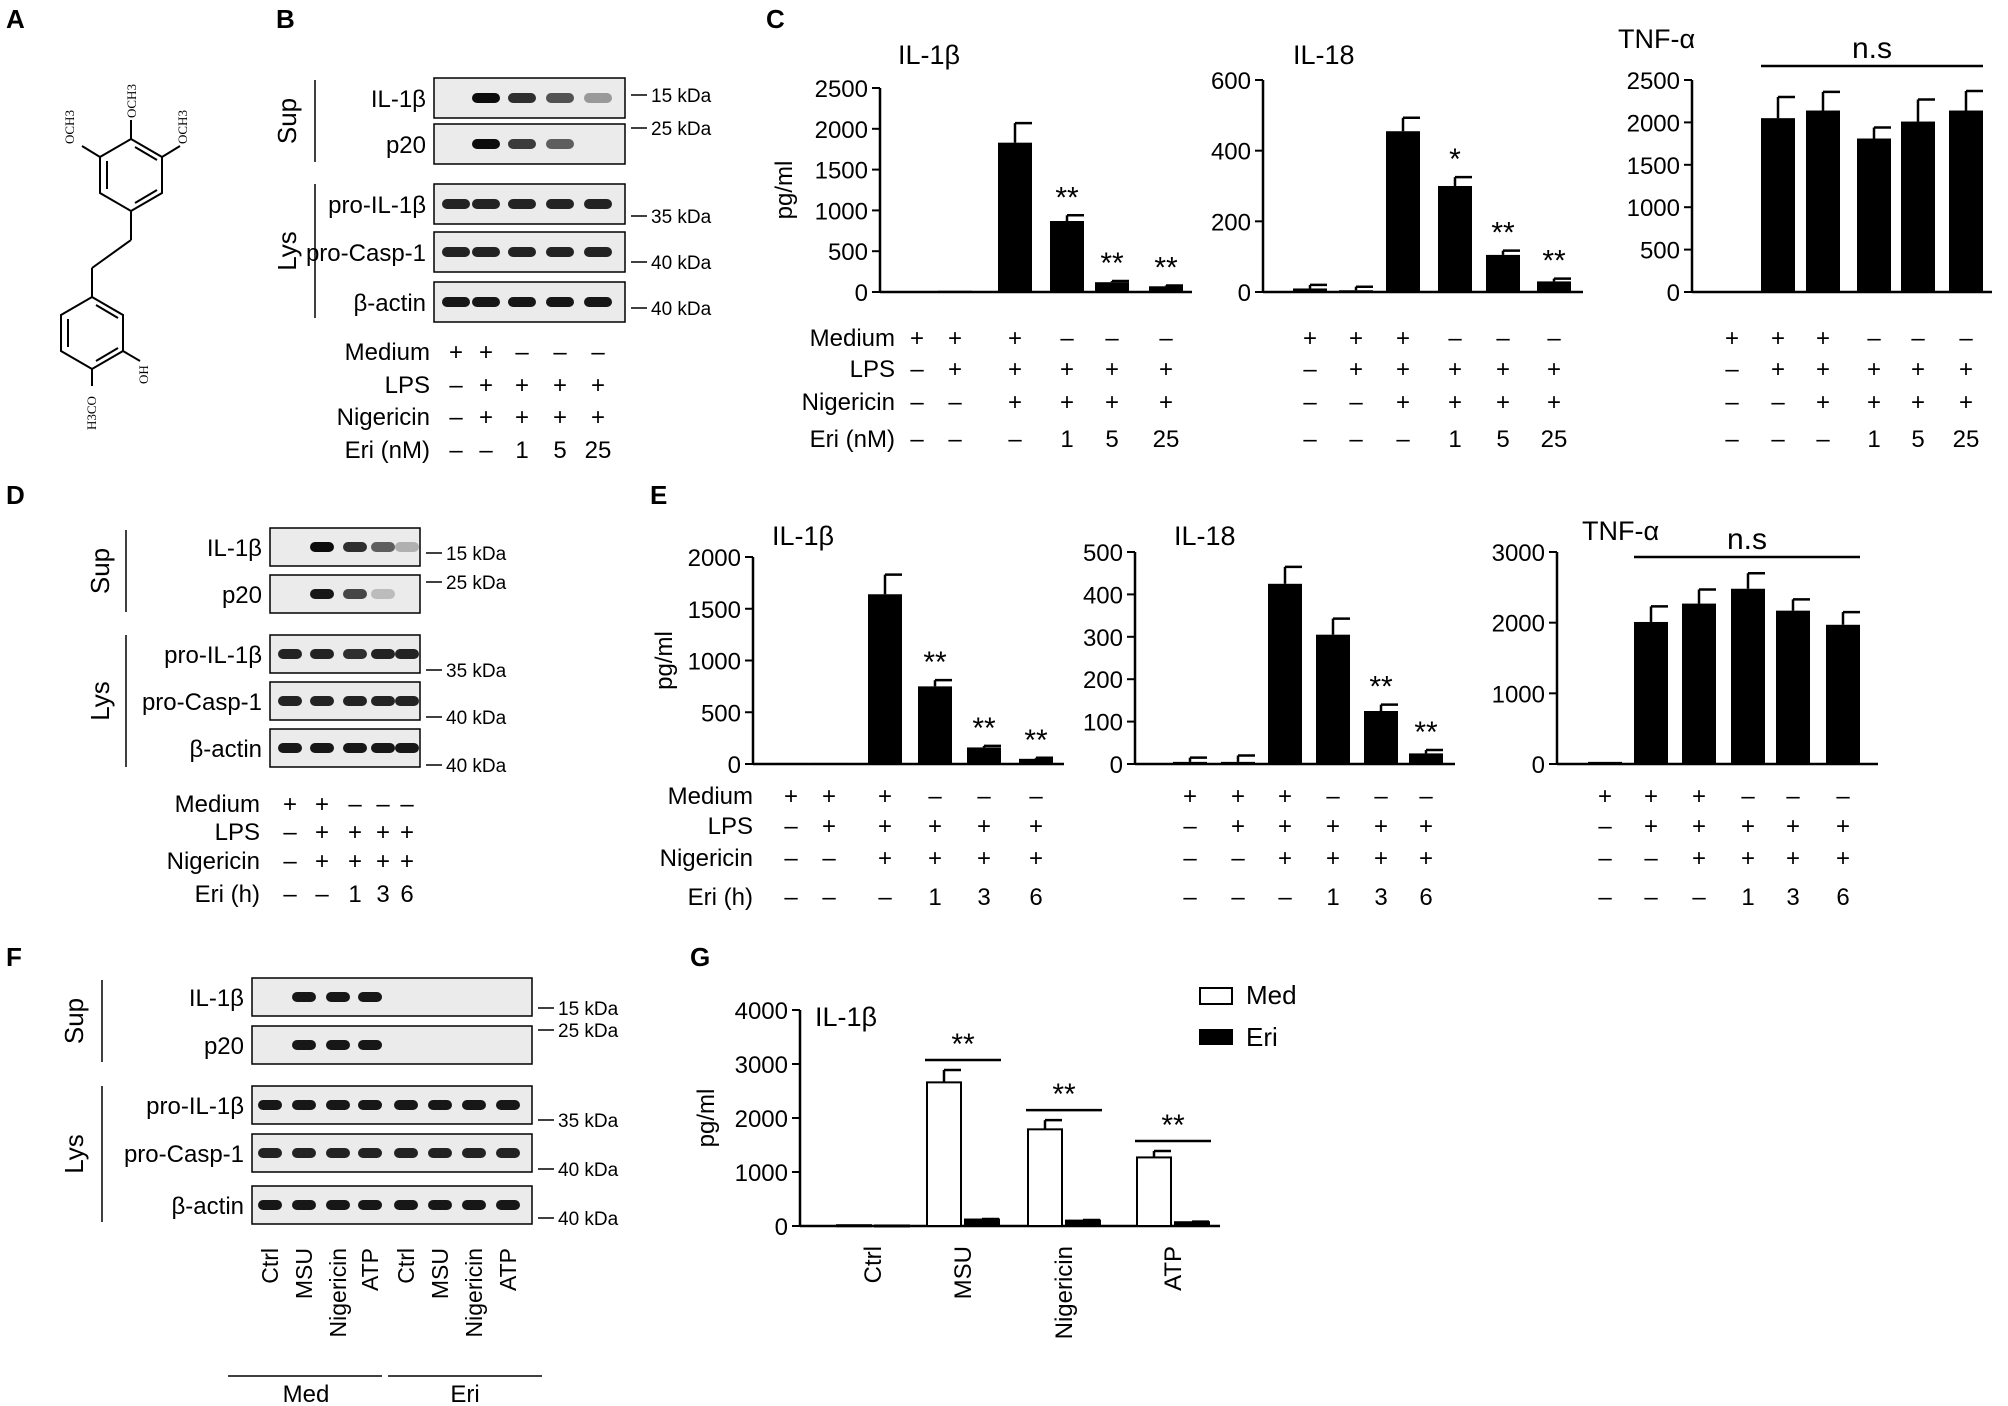 The height and width of the screenshot is (1406, 2008). Describe the element at coordinates (74, 1021) in the screenshot. I see `section-label: Sup` at that location.